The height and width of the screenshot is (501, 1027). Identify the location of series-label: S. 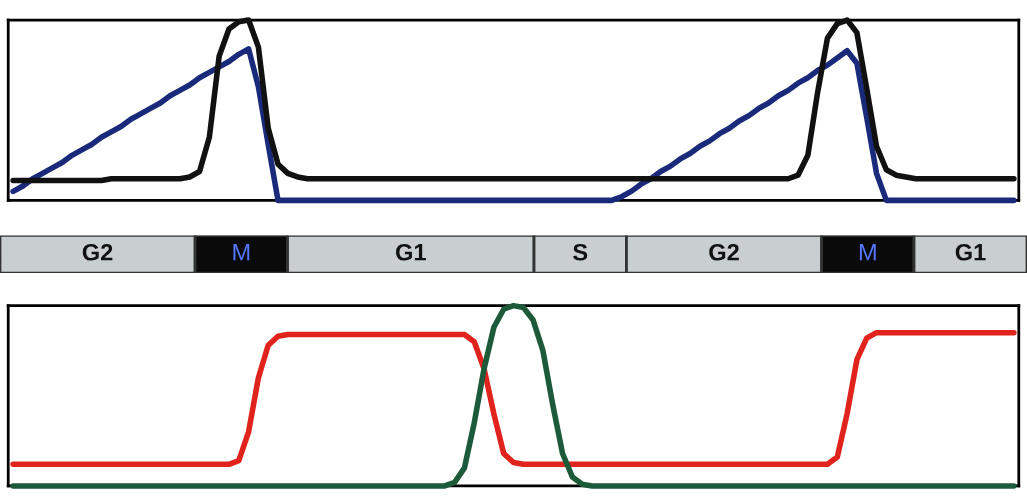
(580, 252).